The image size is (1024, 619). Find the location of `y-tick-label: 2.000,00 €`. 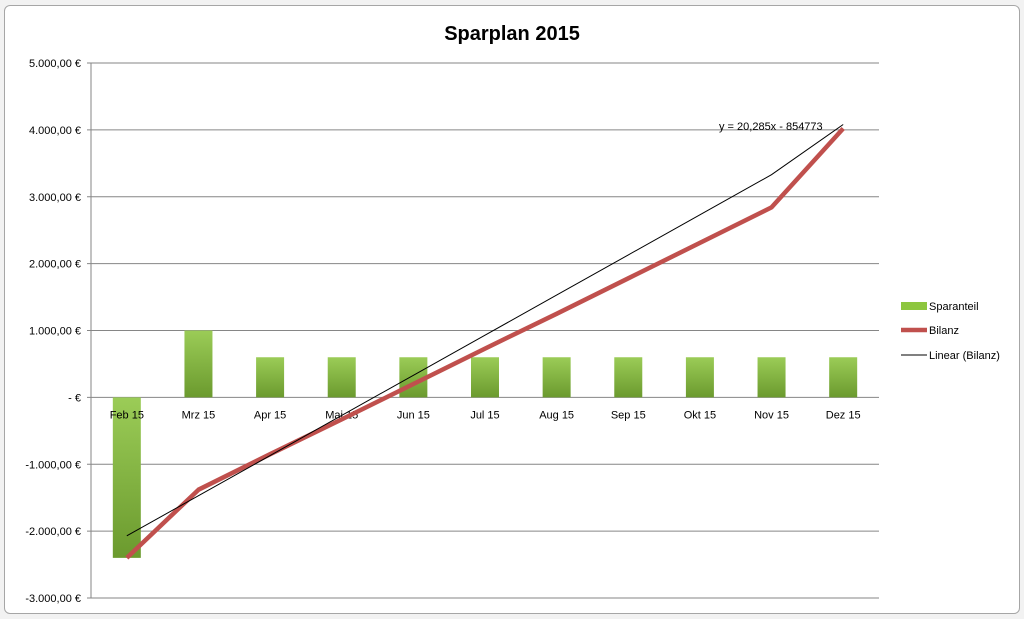

y-tick-label: 2.000,00 € is located at coordinates (55, 265).